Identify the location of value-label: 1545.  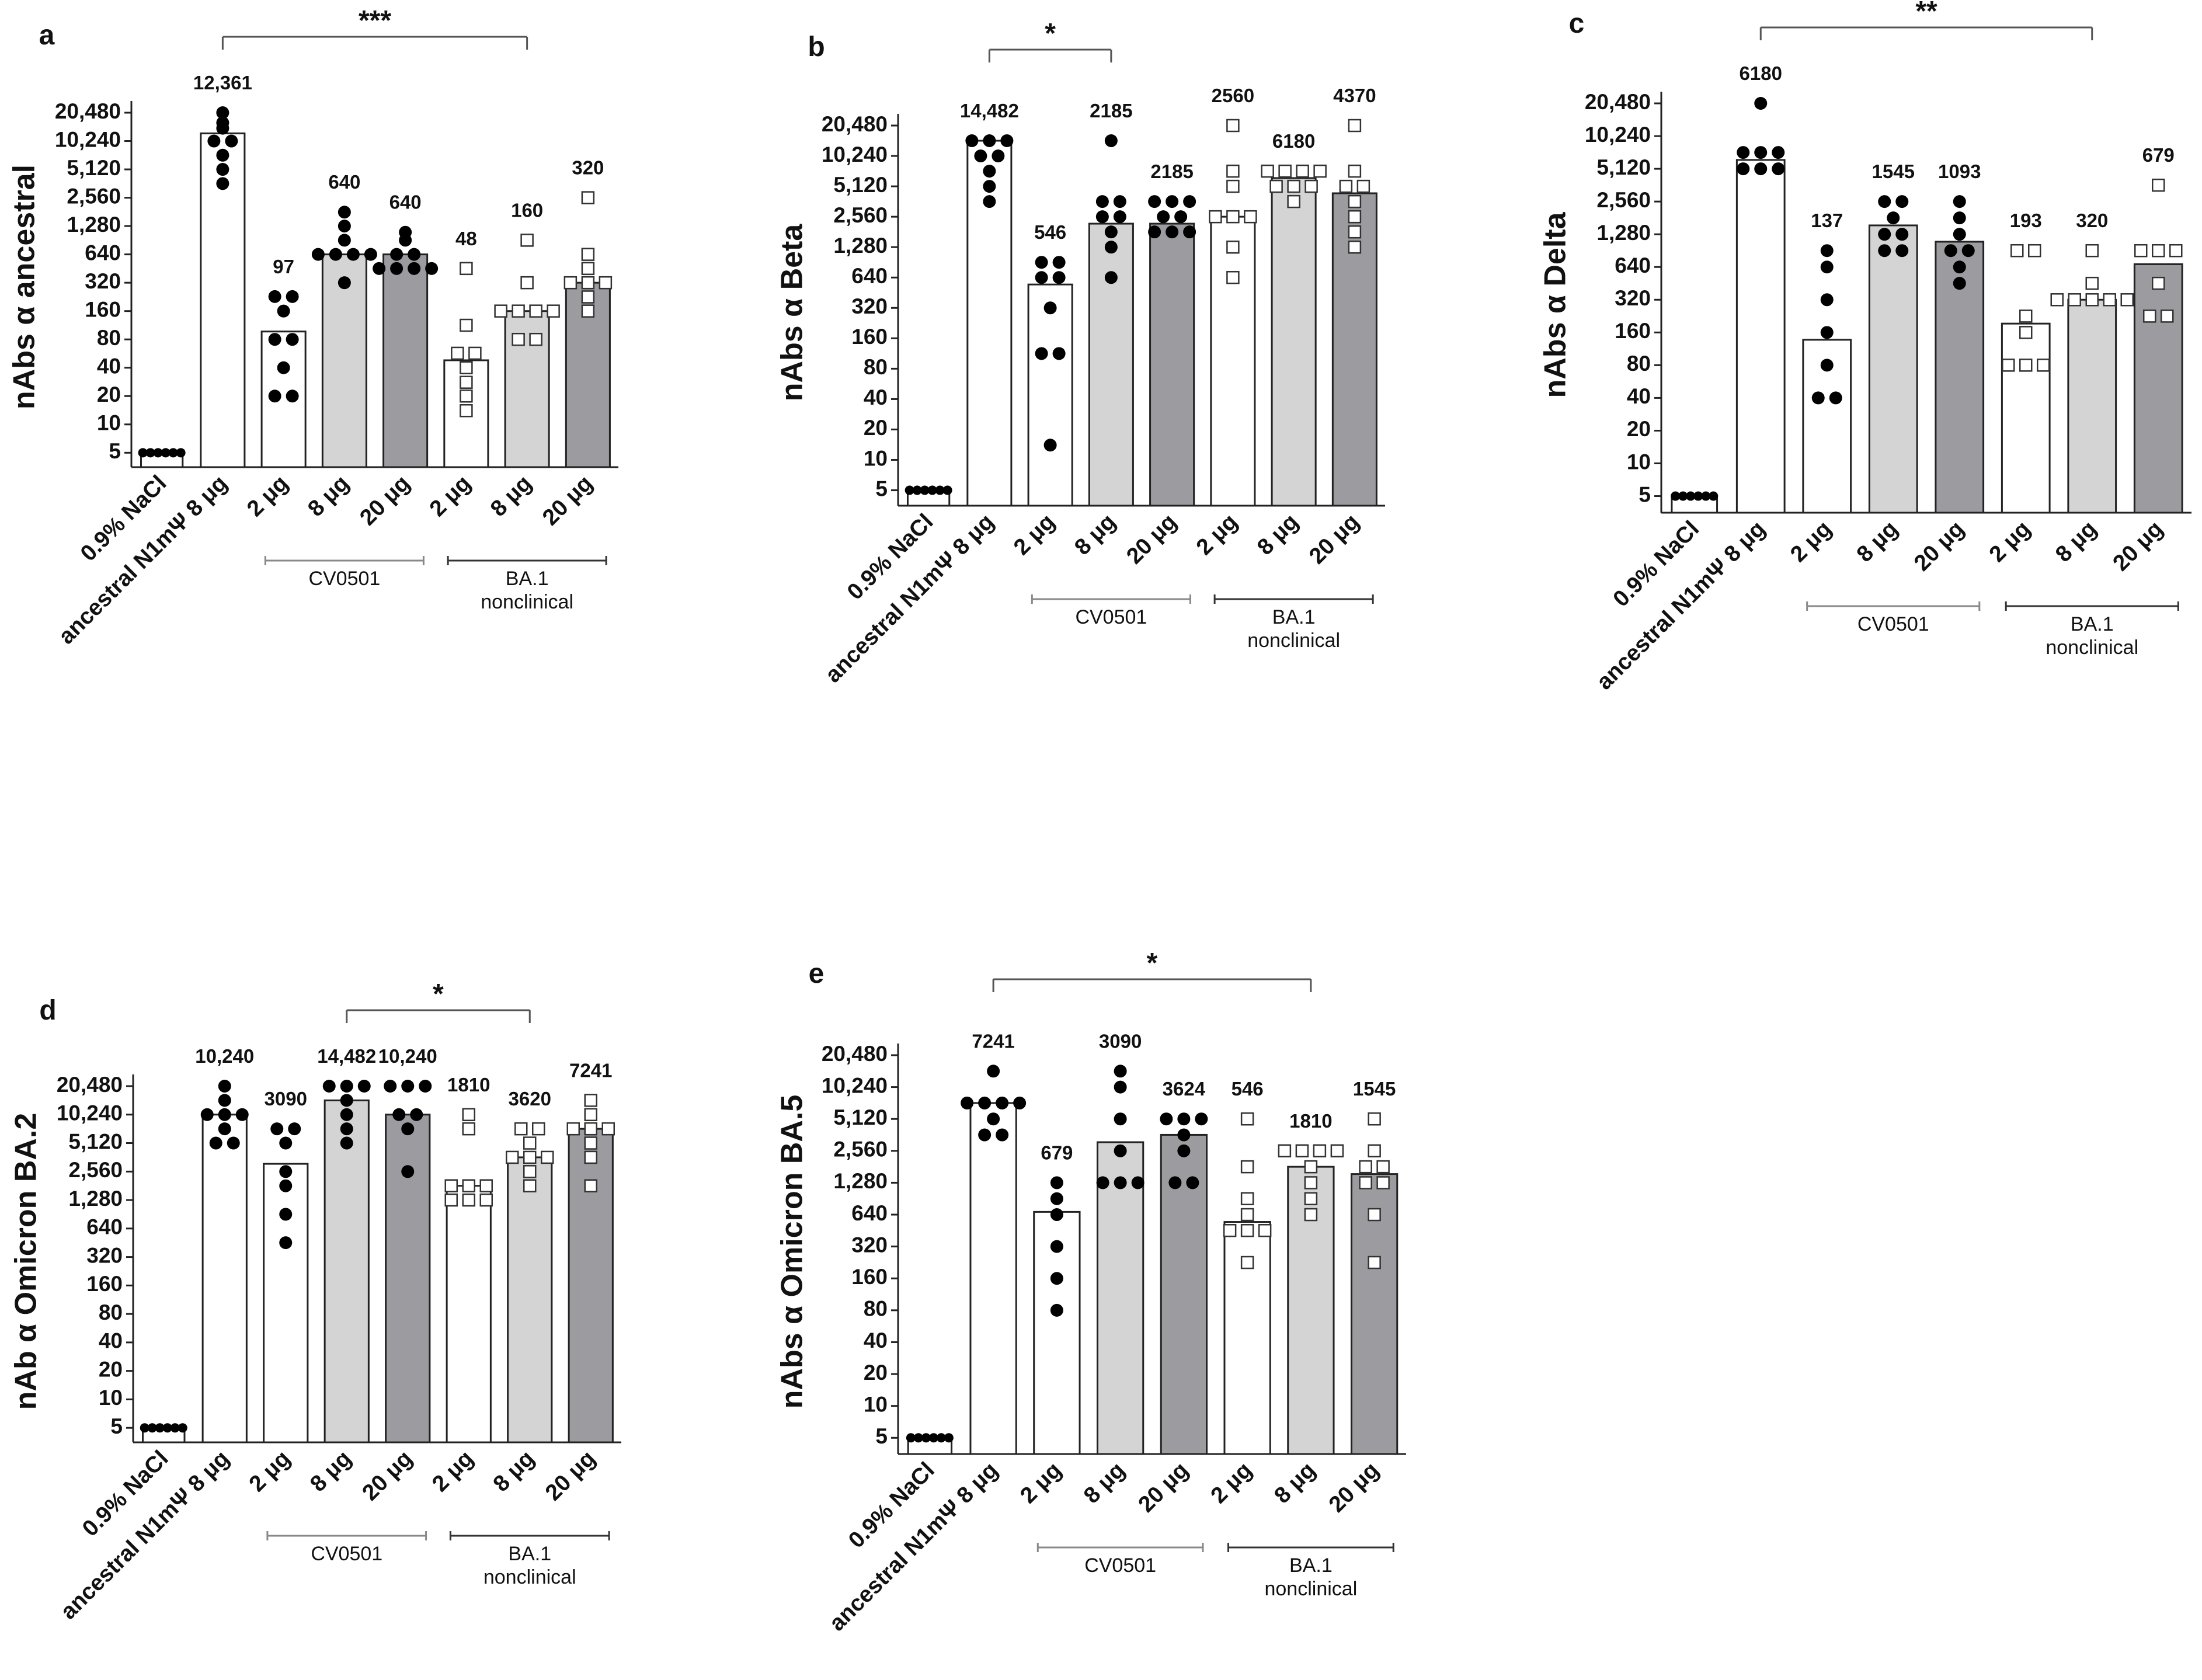
(1893, 171).